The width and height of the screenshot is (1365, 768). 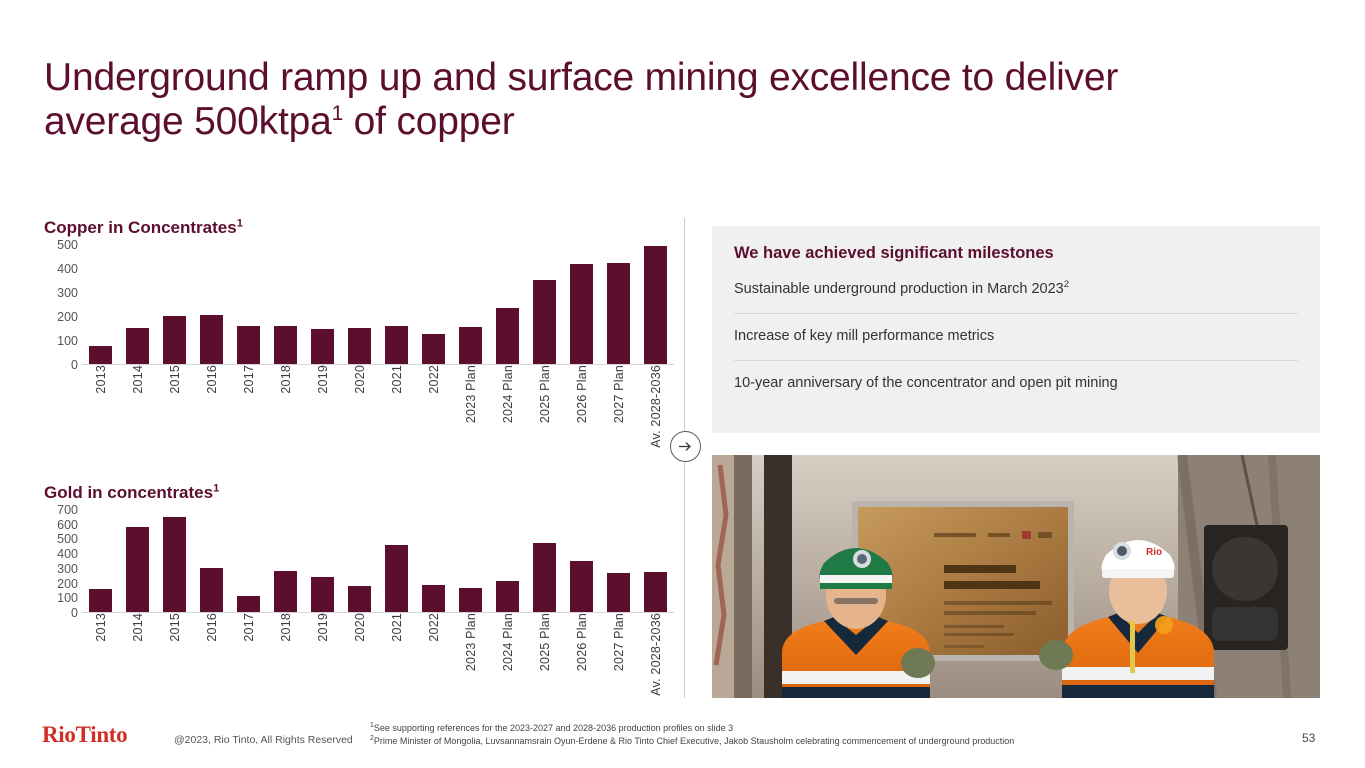 I want to click on y-tick-label: 0, so click(x=74, y=612).